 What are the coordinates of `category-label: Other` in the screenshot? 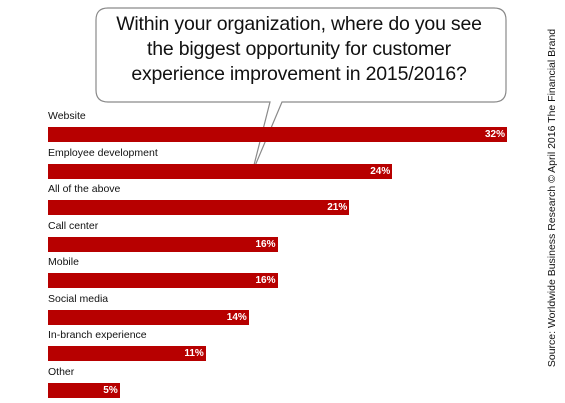 It's located at (61, 371).